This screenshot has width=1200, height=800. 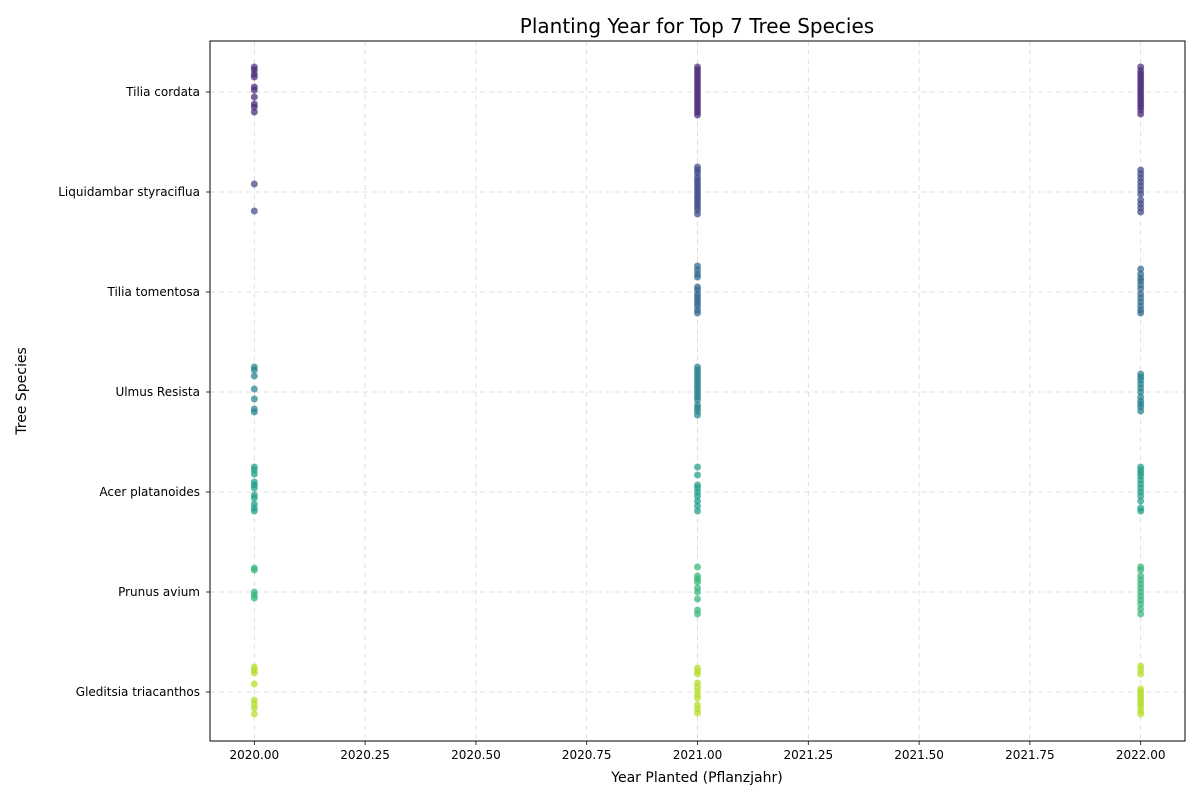 I want to click on x-tick-label: 2020.25, so click(x=365, y=755).